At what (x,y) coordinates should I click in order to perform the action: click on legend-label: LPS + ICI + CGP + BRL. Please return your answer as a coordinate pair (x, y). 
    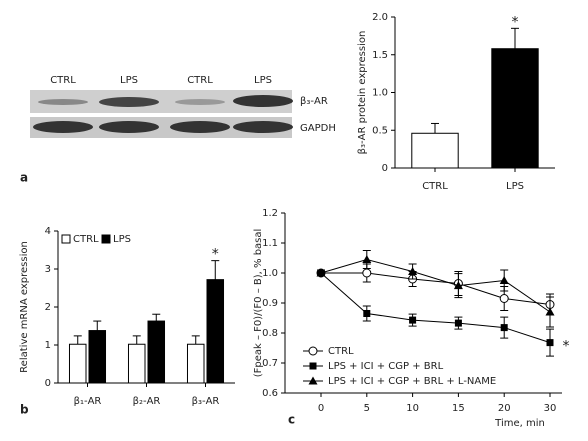
    Looking at the image, I should click on (386, 366).